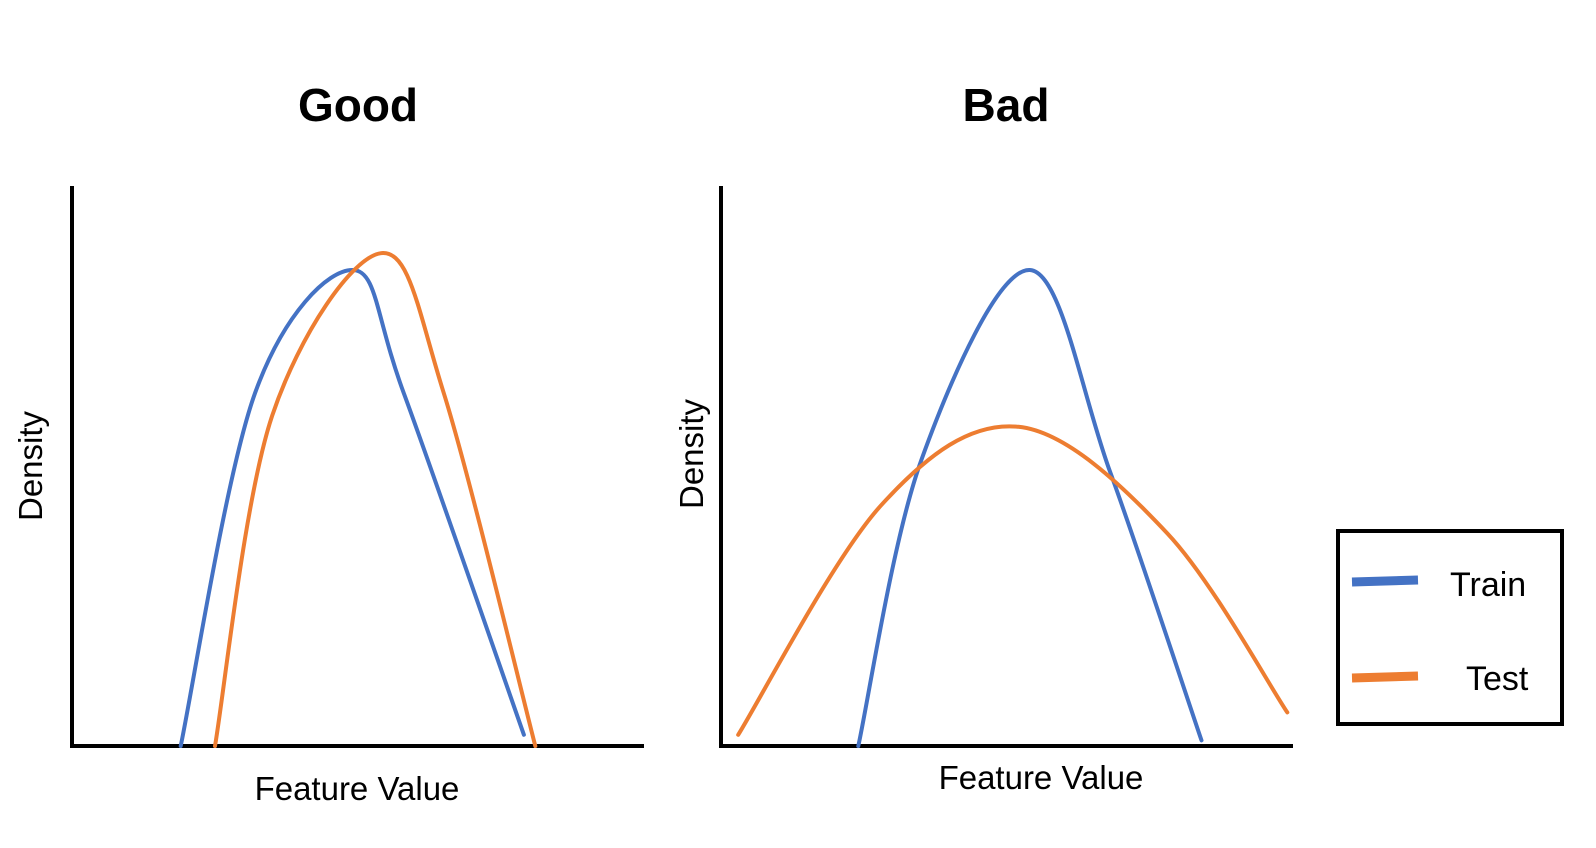 The width and height of the screenshot is (1596, 848). What do you see at coordinates (1385, 581) in the screenshot?
I see `legend-swatch-train` at bounding box center [1385, 581].